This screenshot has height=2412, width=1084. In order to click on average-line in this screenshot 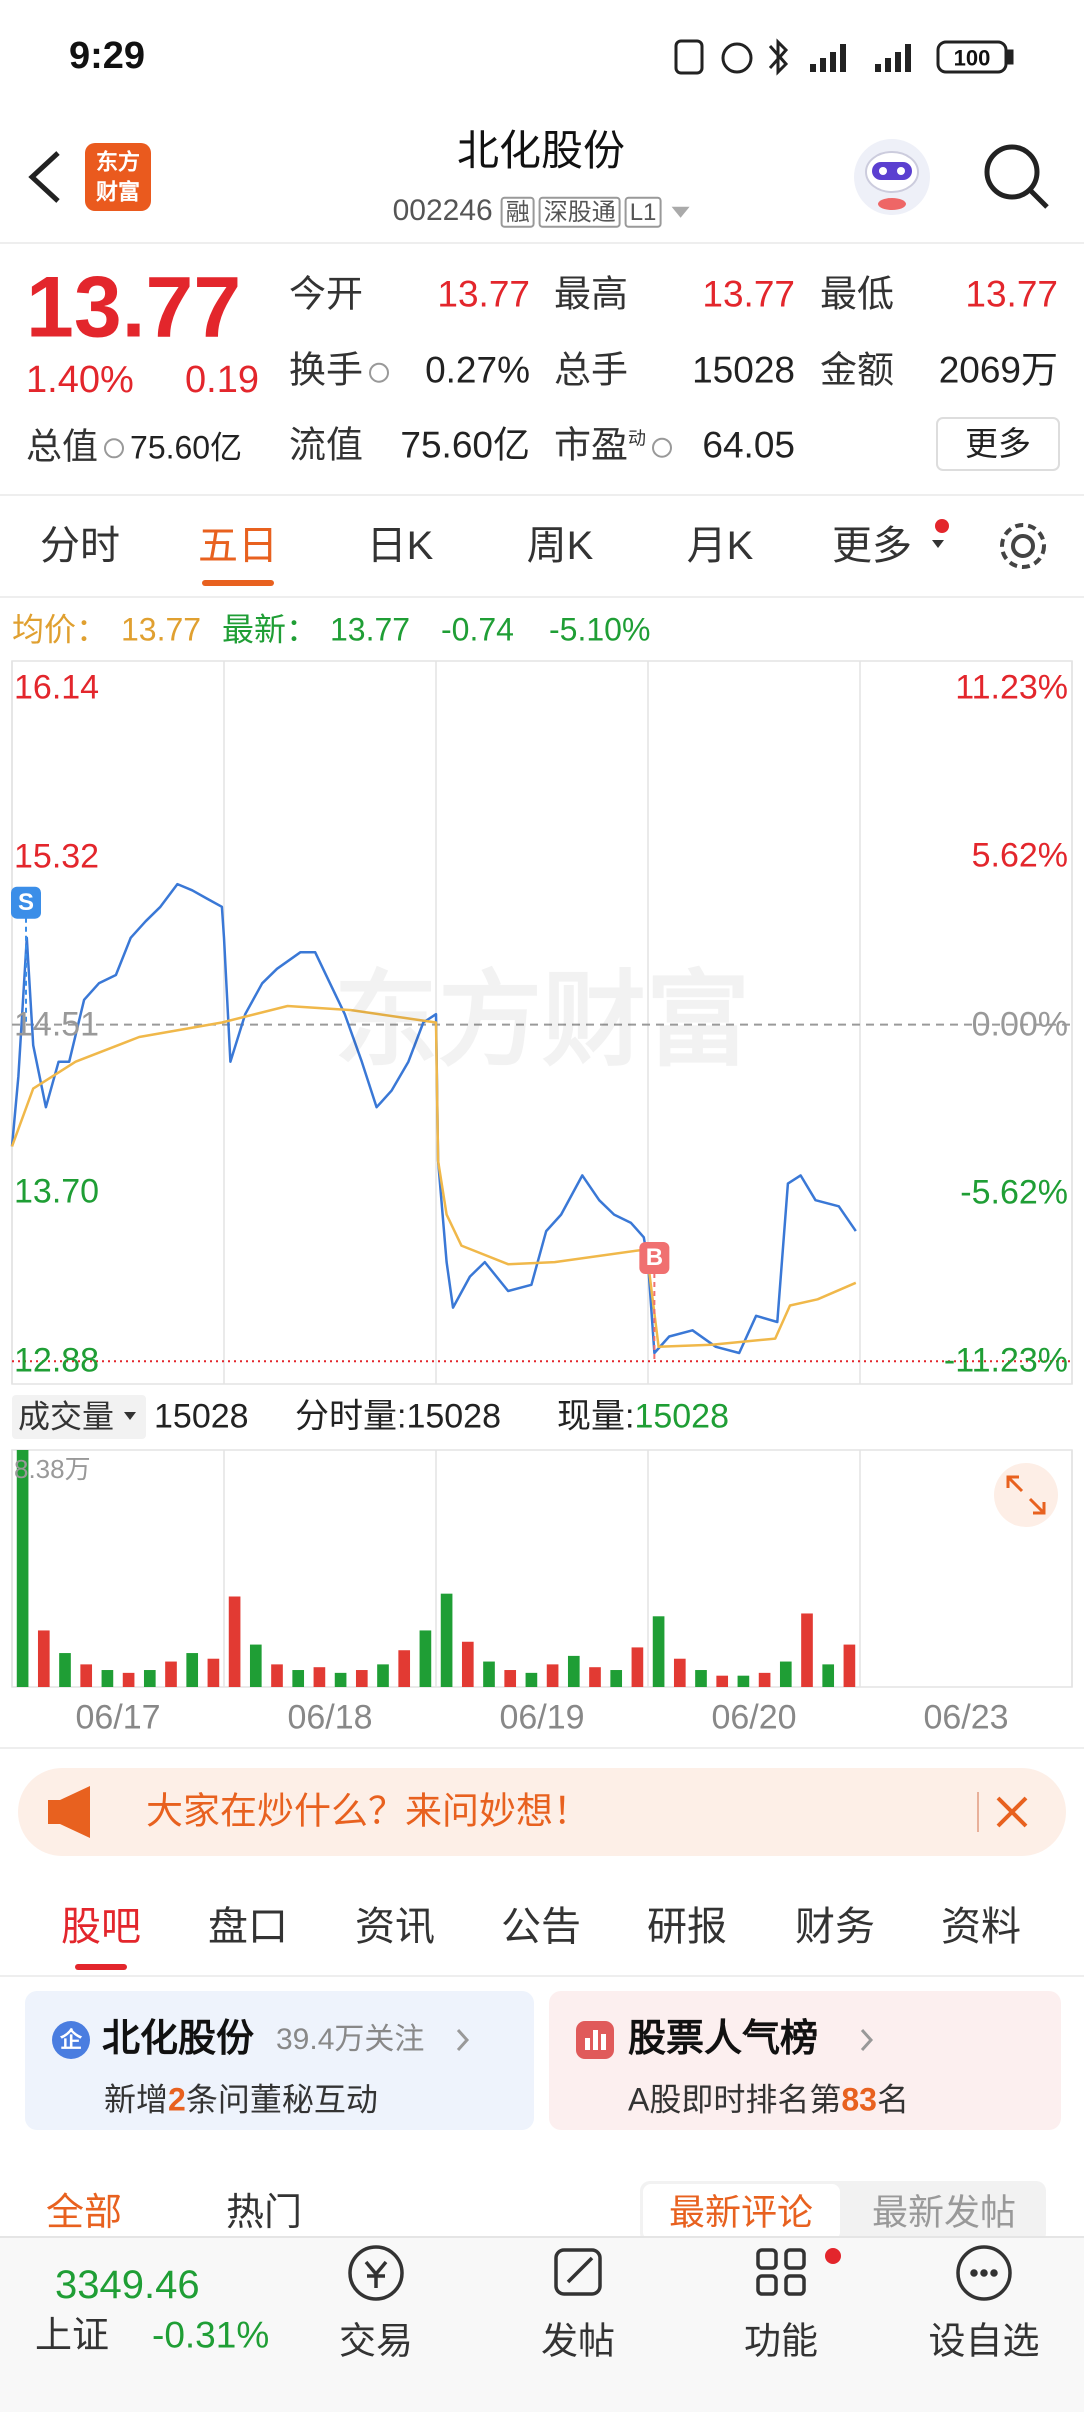, I will do `click(433, 1176)`.